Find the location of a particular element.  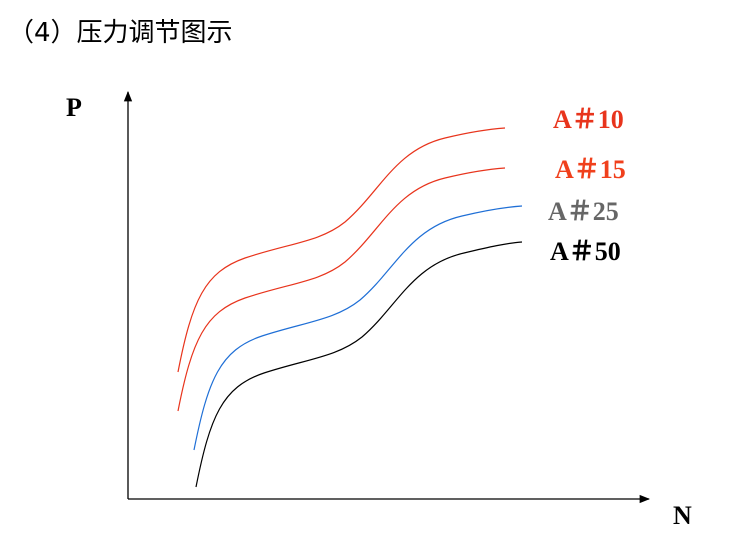

curve-label: A＃25 is located at coordinates (583, 211).